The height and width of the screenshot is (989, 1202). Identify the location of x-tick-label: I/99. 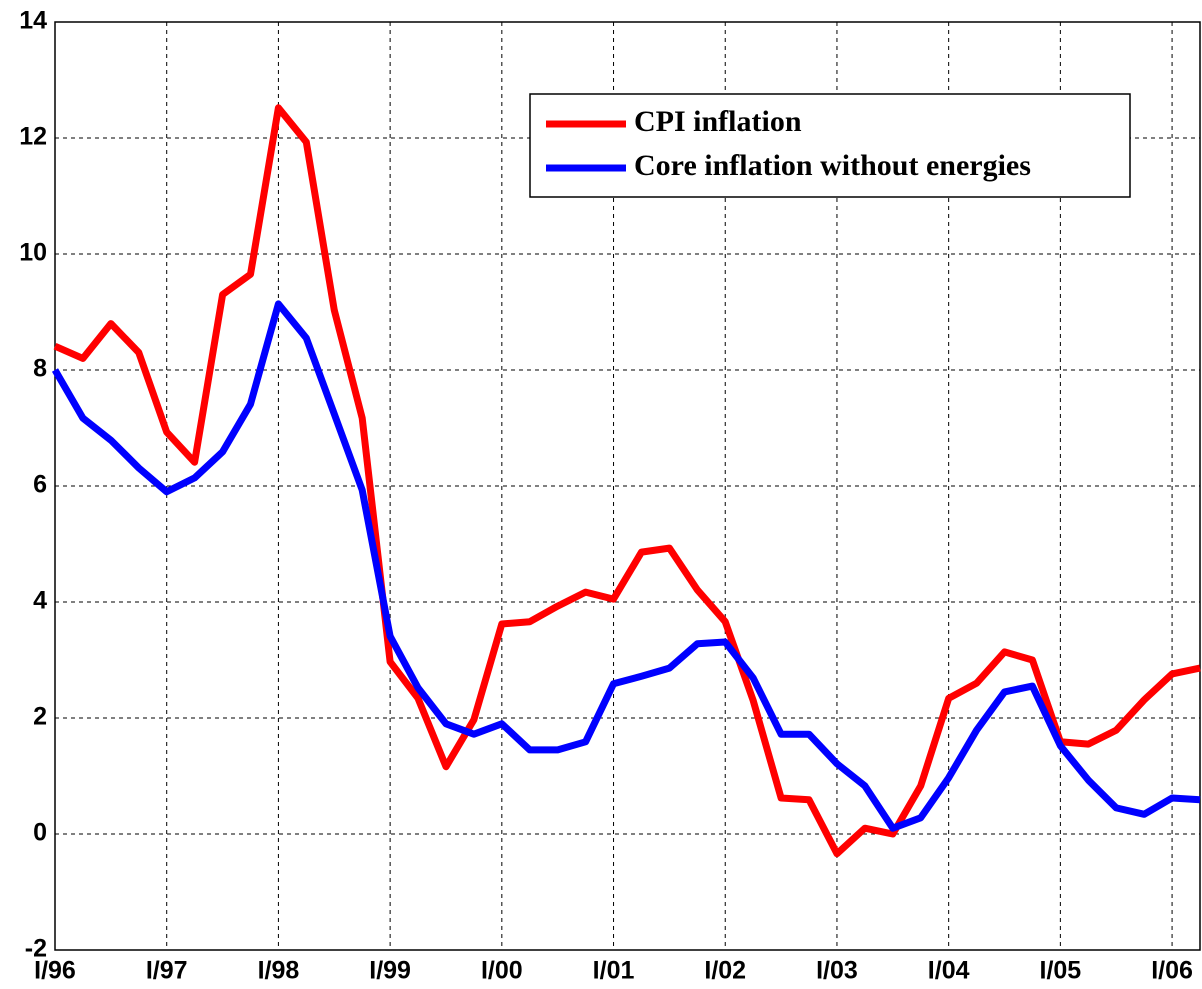
(390, 971).